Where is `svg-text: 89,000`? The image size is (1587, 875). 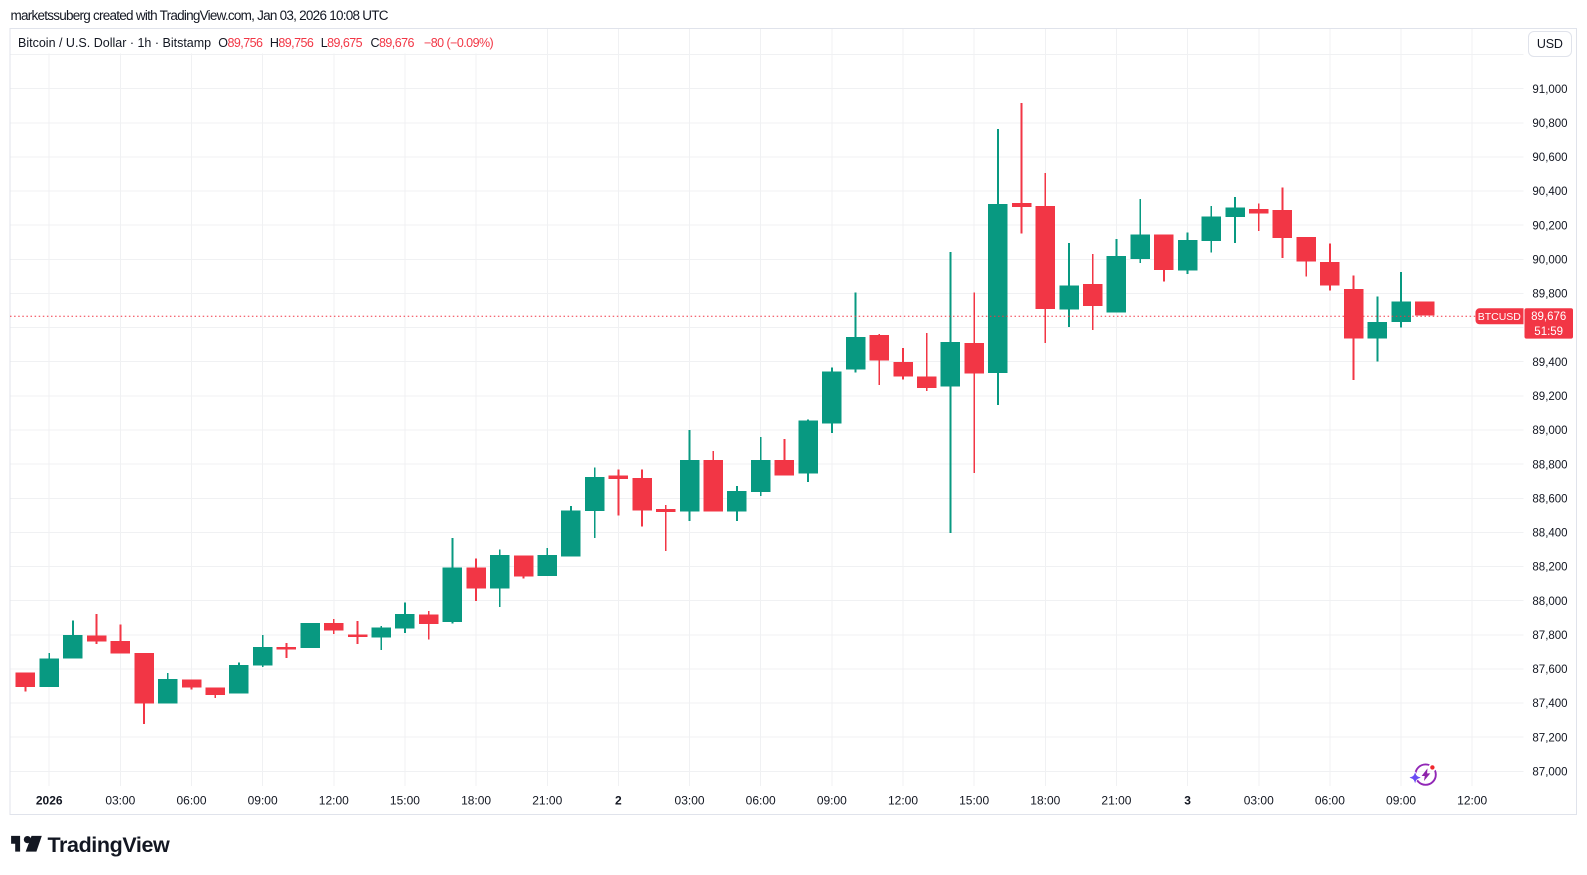
svg-text: 89,000 is located at coordinates (1549, 431).